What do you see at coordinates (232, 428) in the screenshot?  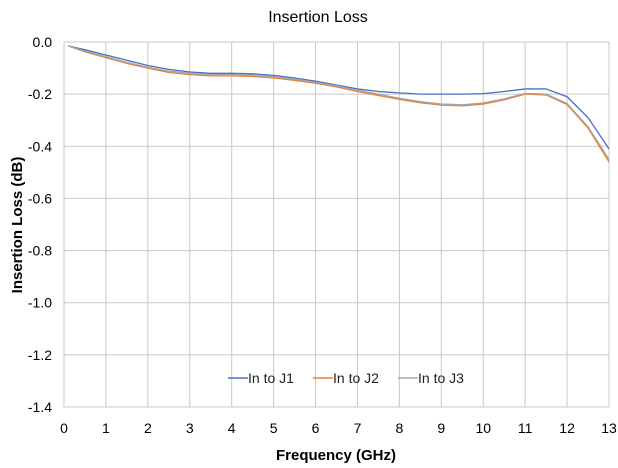 I see `x-tick-label: 4` at bounding box center [232, 428].